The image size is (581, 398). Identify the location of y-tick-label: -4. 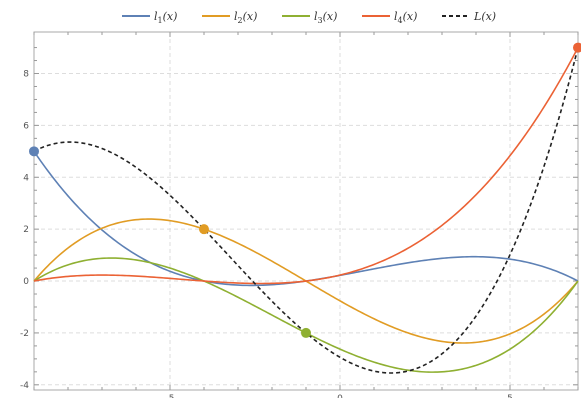
(24, 386).